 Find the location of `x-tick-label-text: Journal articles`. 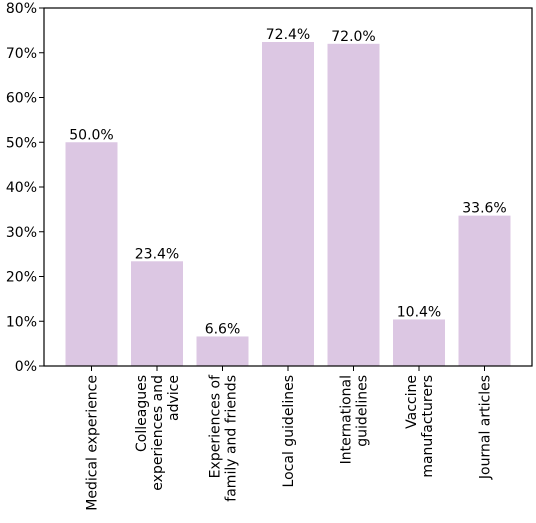

x-tick-label-text: Journal articles is located at coordinates (486, 427).